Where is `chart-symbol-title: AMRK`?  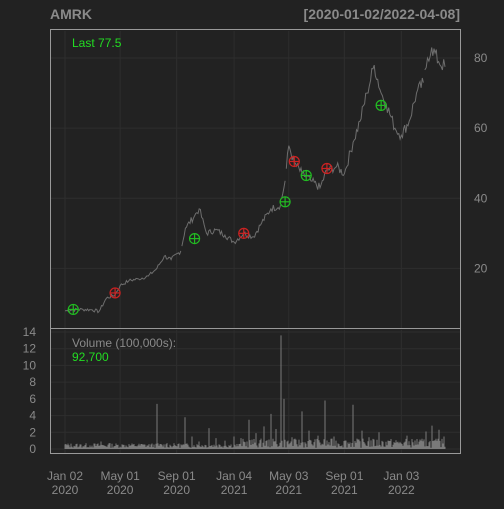 chart-symbol-title: AMRK is located at coordinates (71, 14).